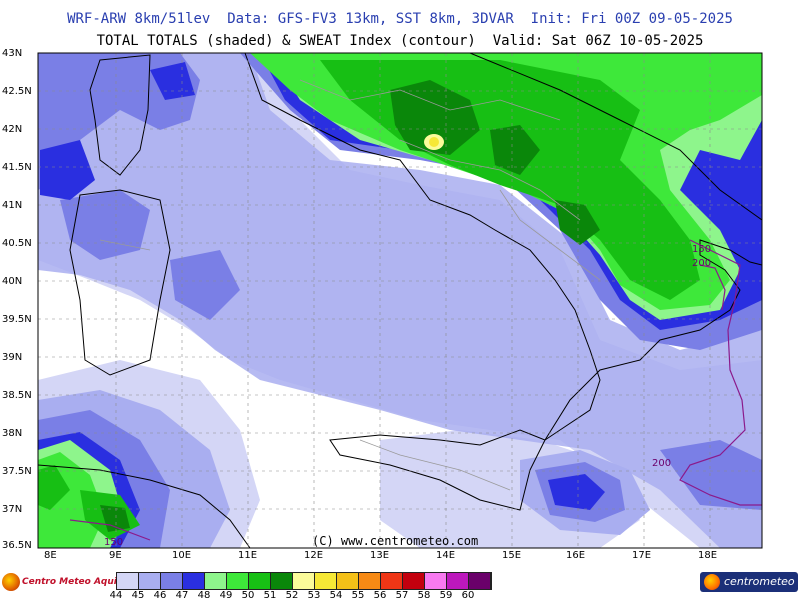 The width and height of the screenshot is (800, 601). What do you see at coordinates (380, 555) in the screenshot?
I see `lon-label: 13E` at bounding box center [380, 555].